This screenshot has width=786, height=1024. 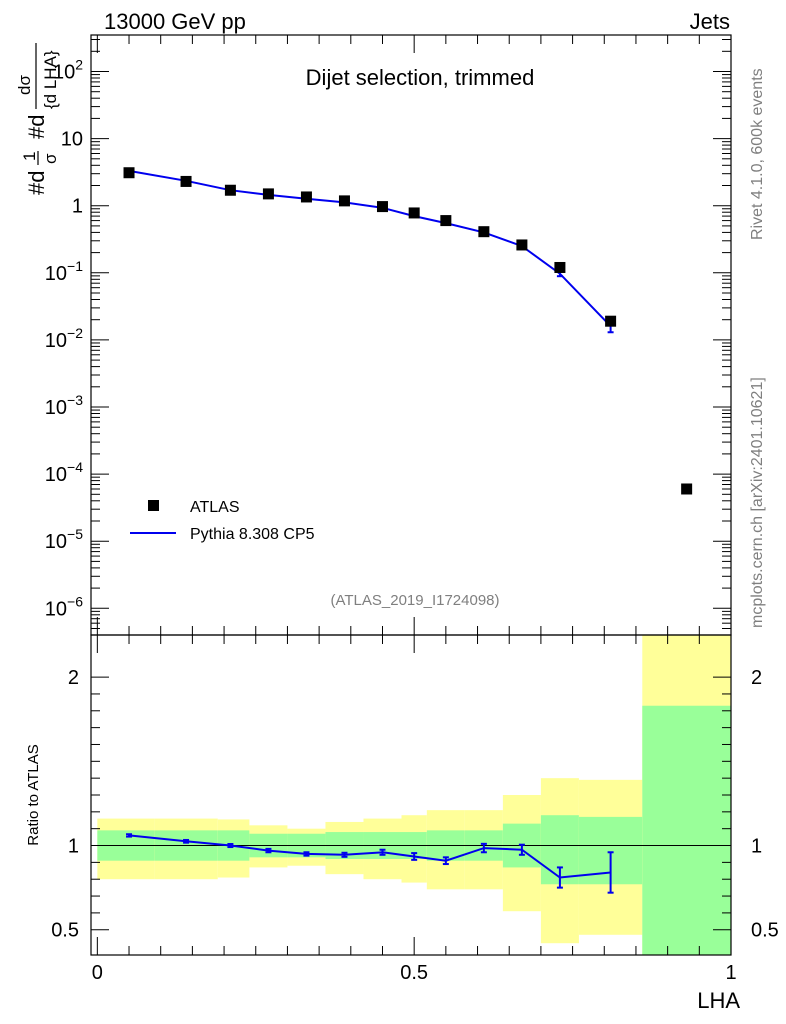 What do you see at coordinates (29, 156) in the screenshot?
I see `ylabel-frac-num: 1` at bounding box center [29, 156].